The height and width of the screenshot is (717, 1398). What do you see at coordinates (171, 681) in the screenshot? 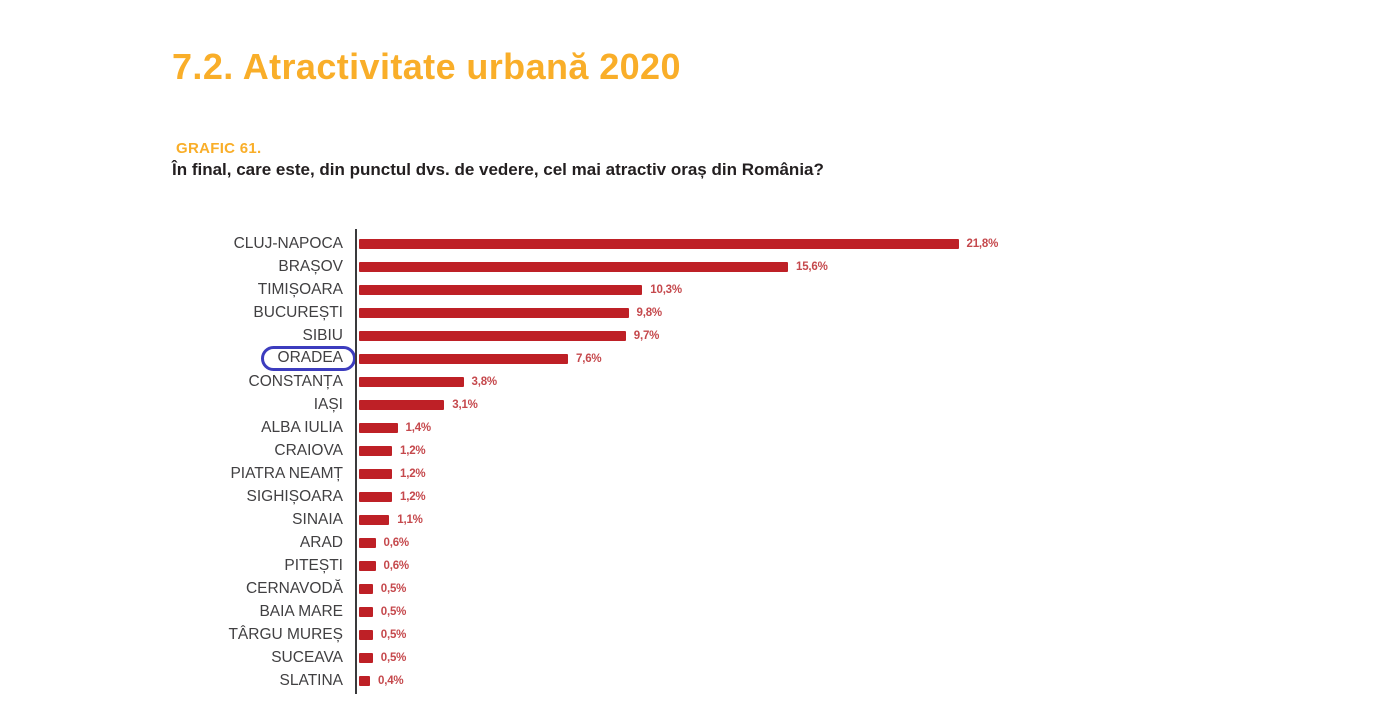
I see `category-label: SLATINA` at bounding box center [171, 681].